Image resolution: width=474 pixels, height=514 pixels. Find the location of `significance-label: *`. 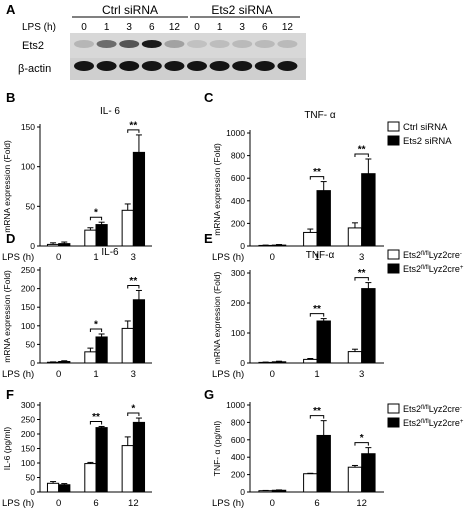

significance-label: * is located at coordinates (362, 438).